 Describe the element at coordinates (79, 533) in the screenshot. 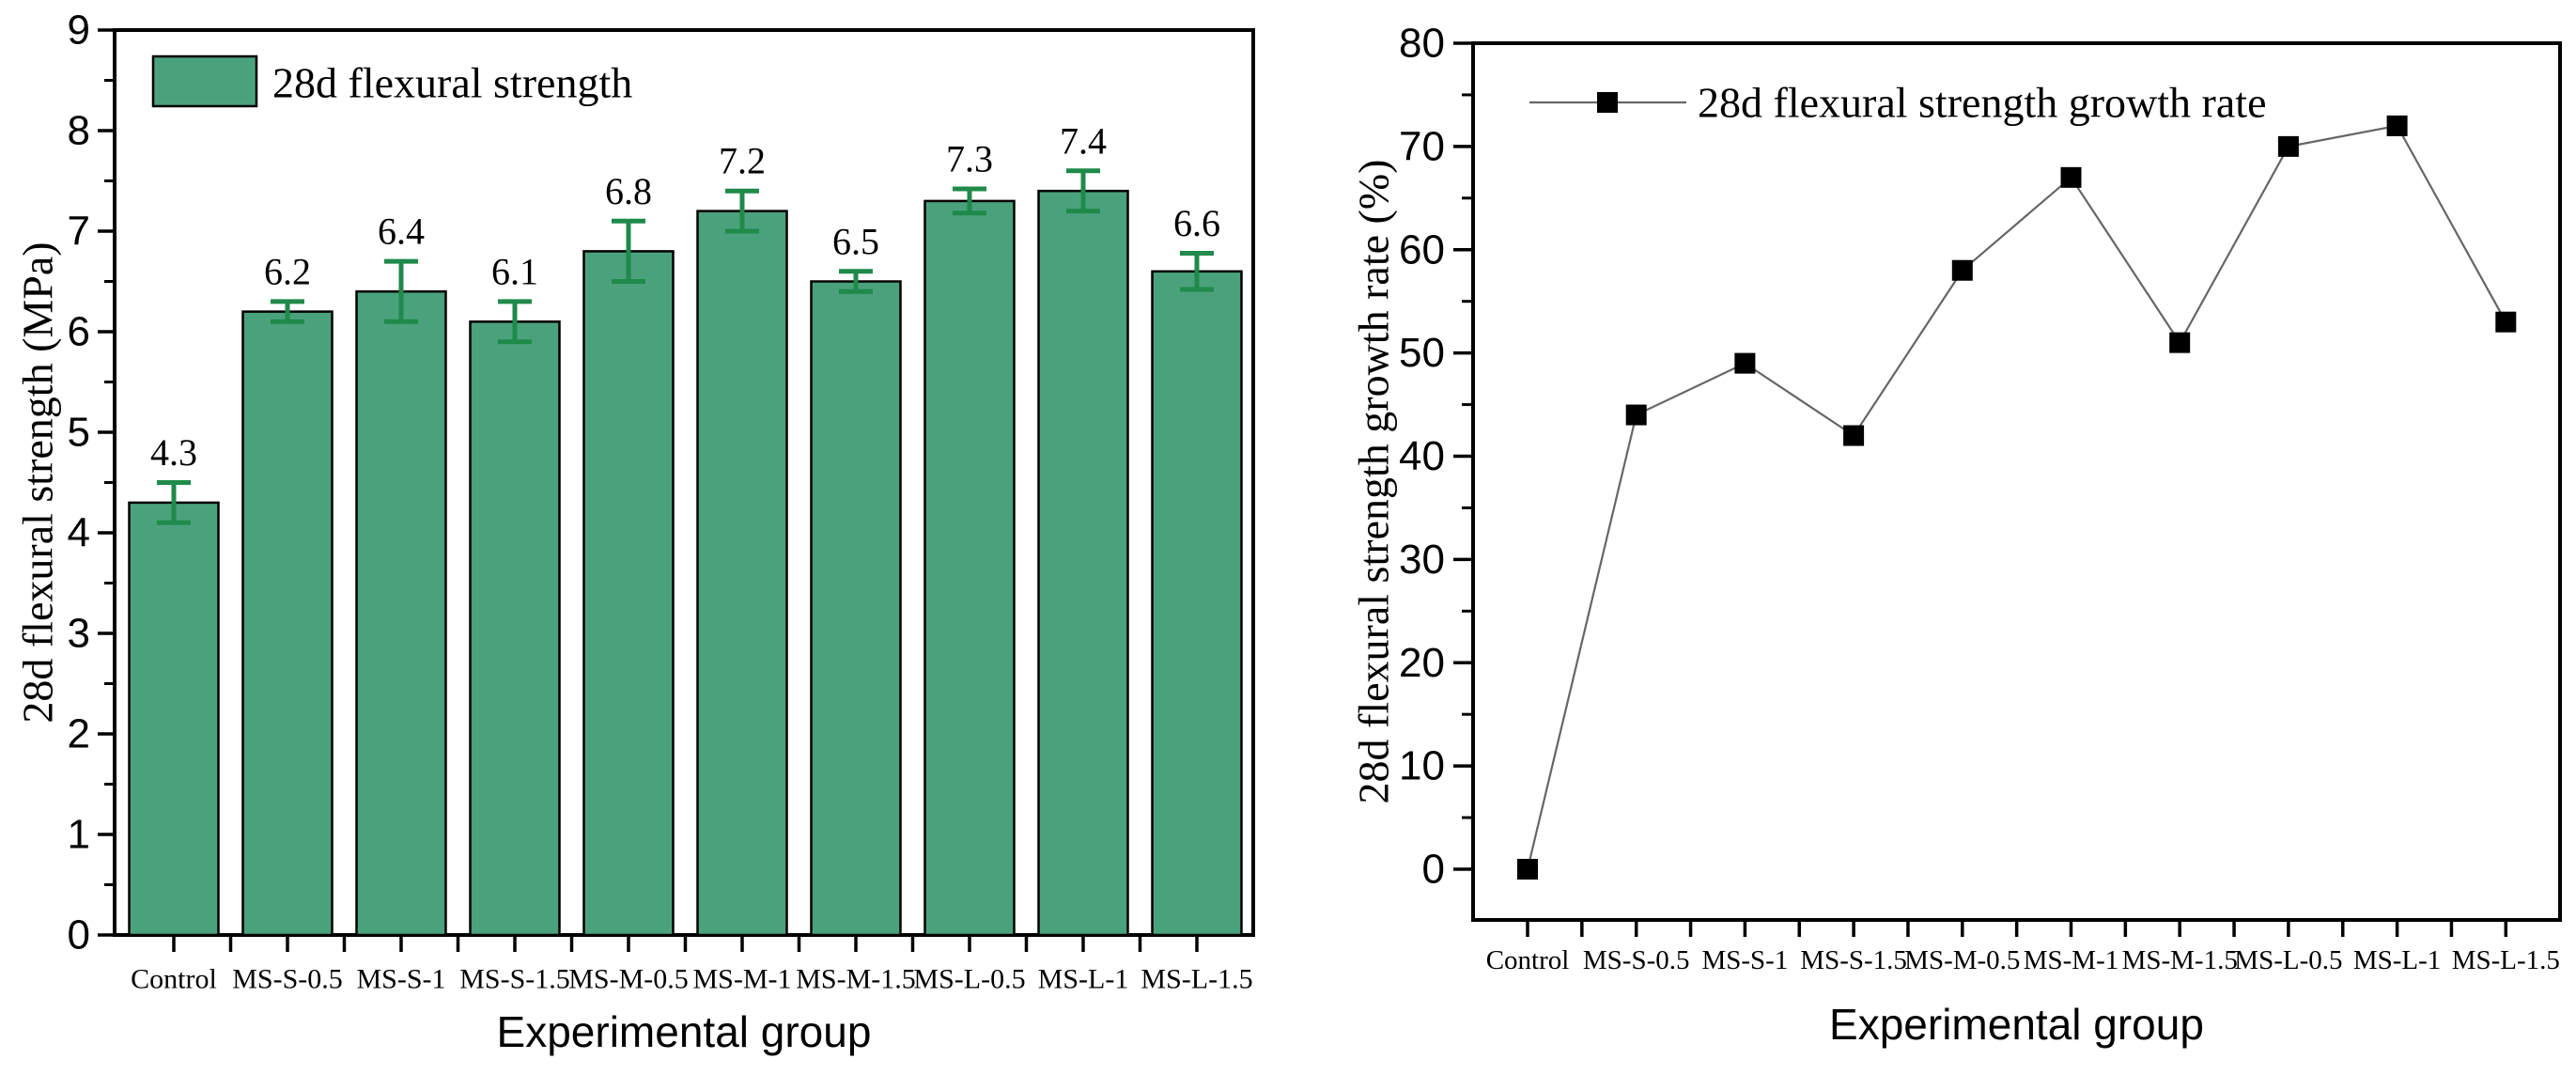

I see `y-tick-label: 4` at that location.